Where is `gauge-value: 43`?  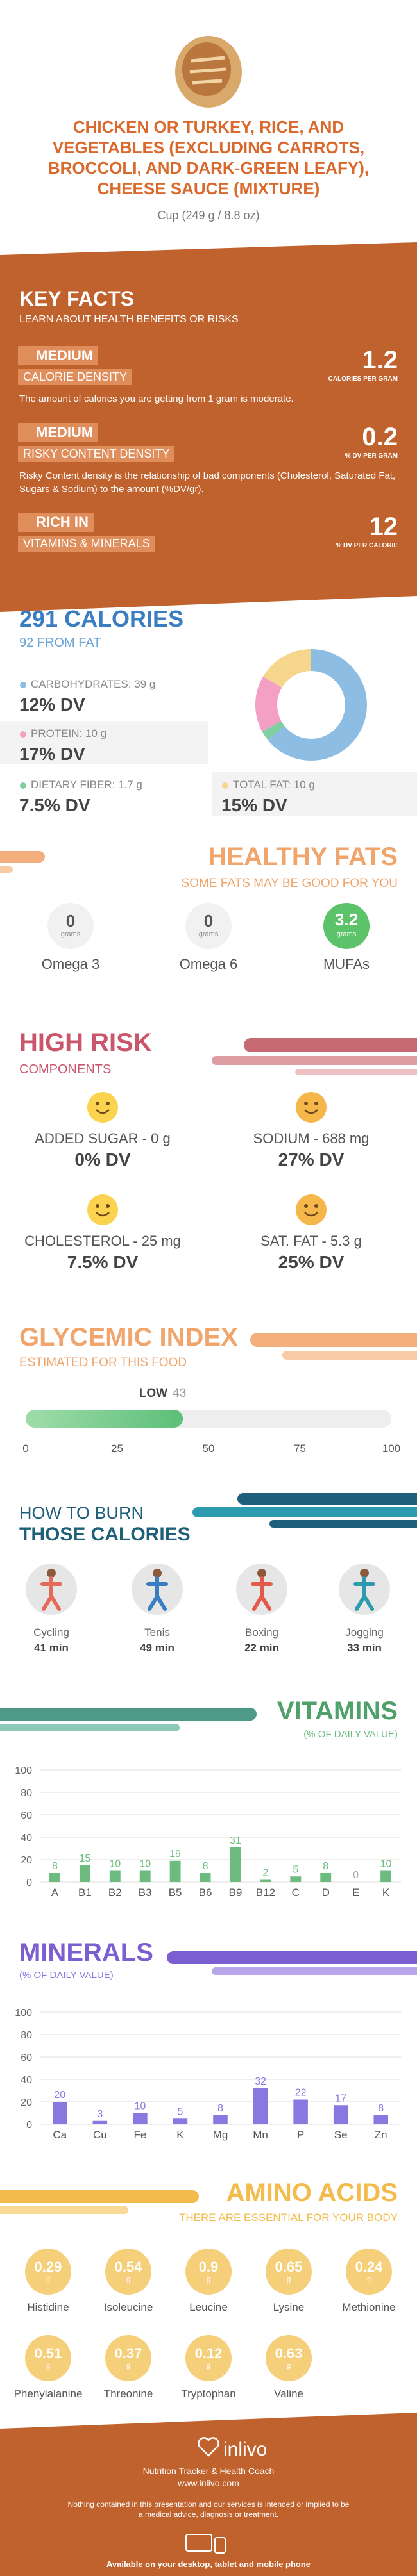
gauge-value: 43 is located at coordinates (179, 1393).